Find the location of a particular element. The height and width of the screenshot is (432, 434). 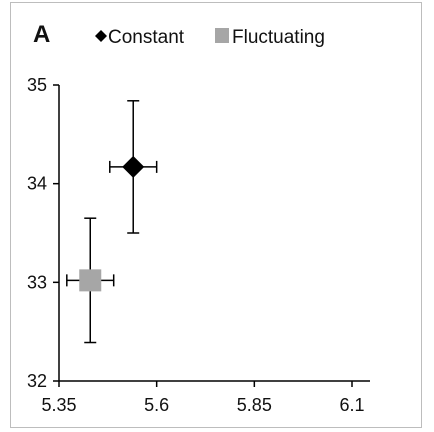

x-tick-label: 5.85 is located at coordinates (254, 405).